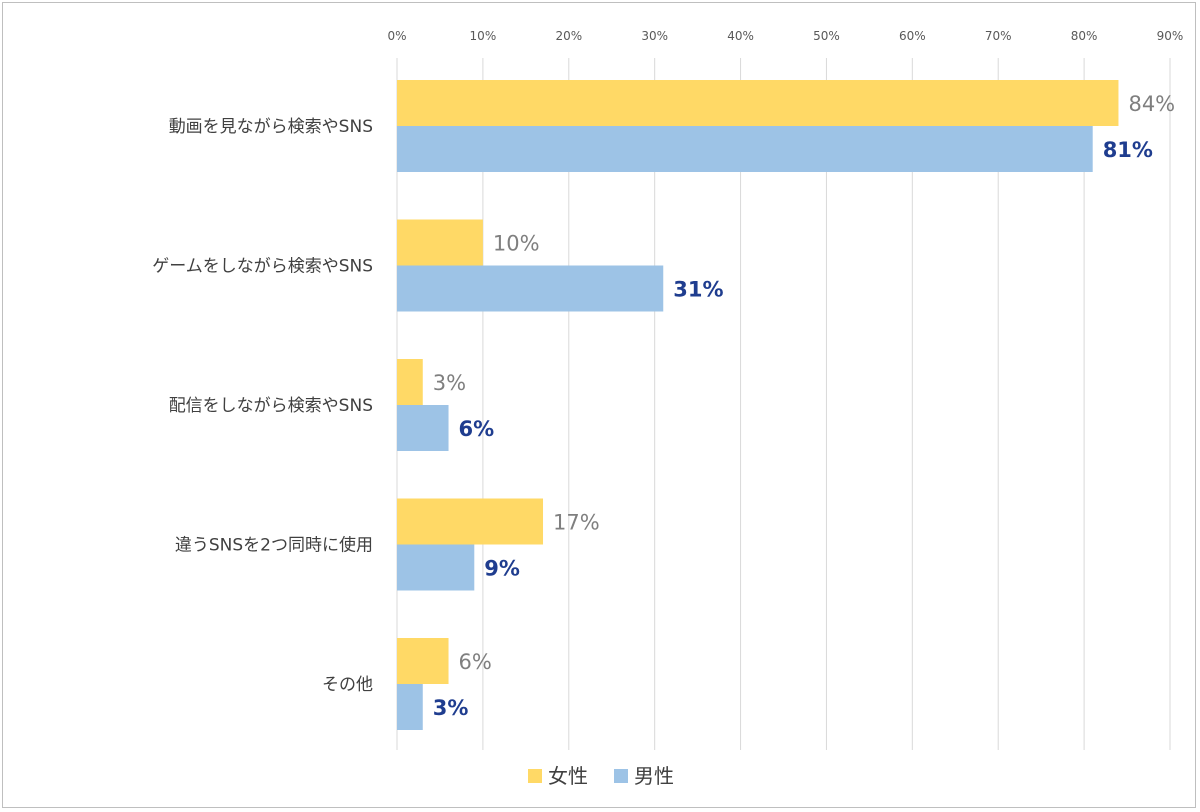 The image size is (1200, 812). I want to click on x-tick-label: 0%, so click(396, 36).